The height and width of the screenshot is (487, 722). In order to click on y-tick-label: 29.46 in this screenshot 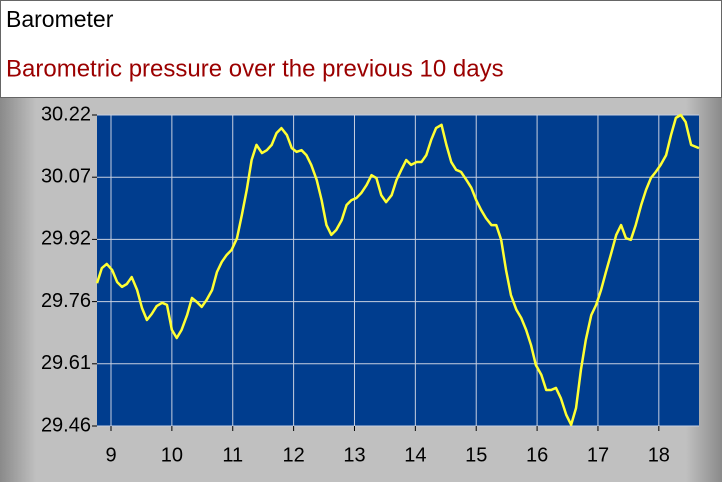, I will do `click(66, 425)`.